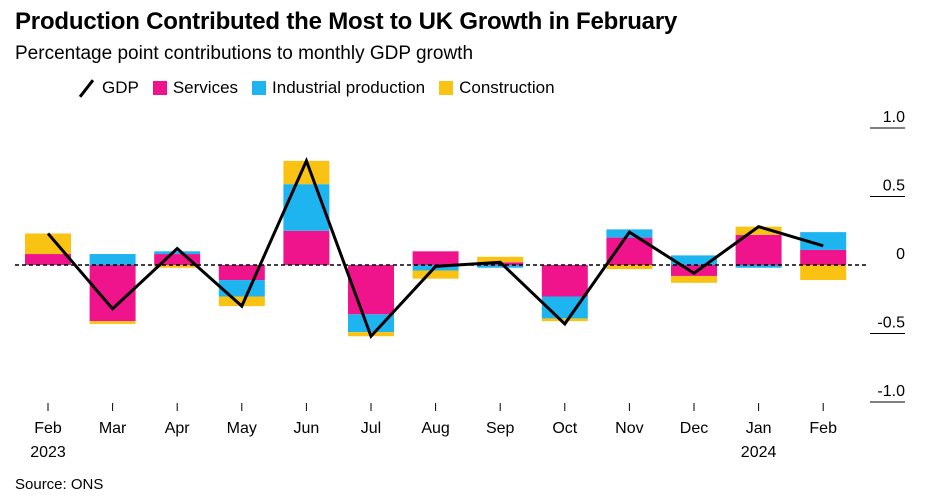 The height and width of the screenshot is (497, 927). I want to click on legend-label-industrial: Industrial production, so click(349, 87).